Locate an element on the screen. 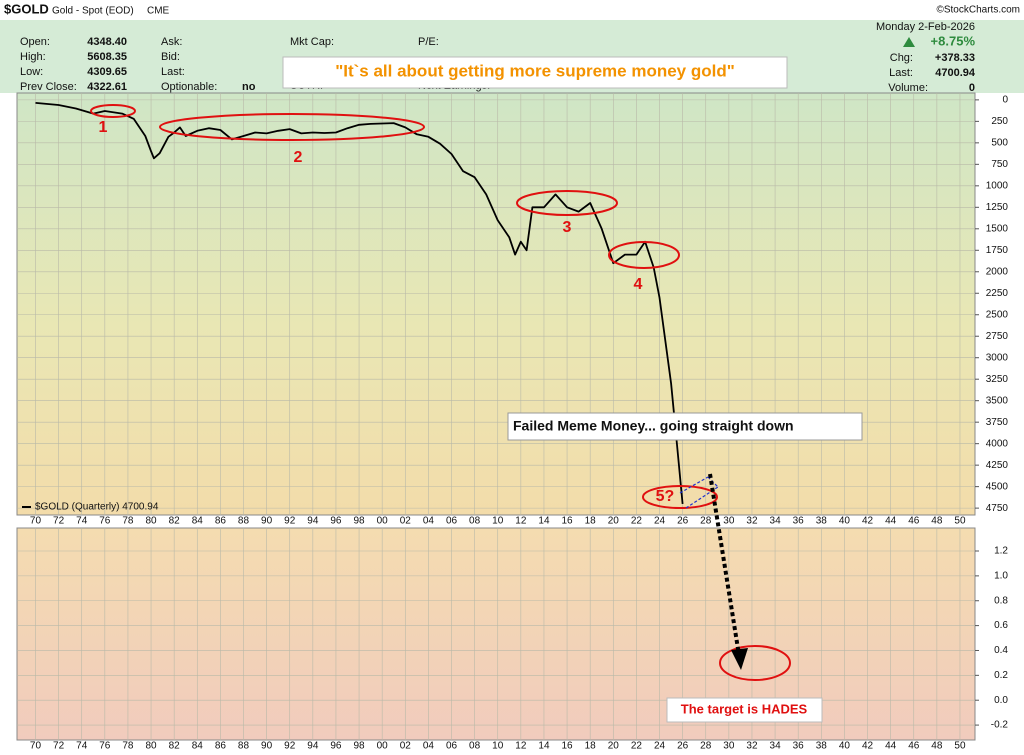  date: Monday 2-Feb-2026 is located at coordinates (925, 27).